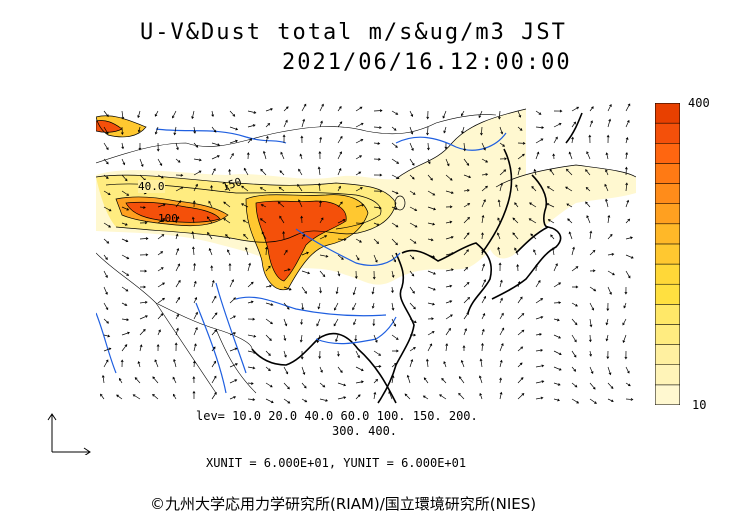 Image resolution: width=752 pixels, height=532 pixels. I want to click on colorbar-min-label: 10, so click(699, 405).